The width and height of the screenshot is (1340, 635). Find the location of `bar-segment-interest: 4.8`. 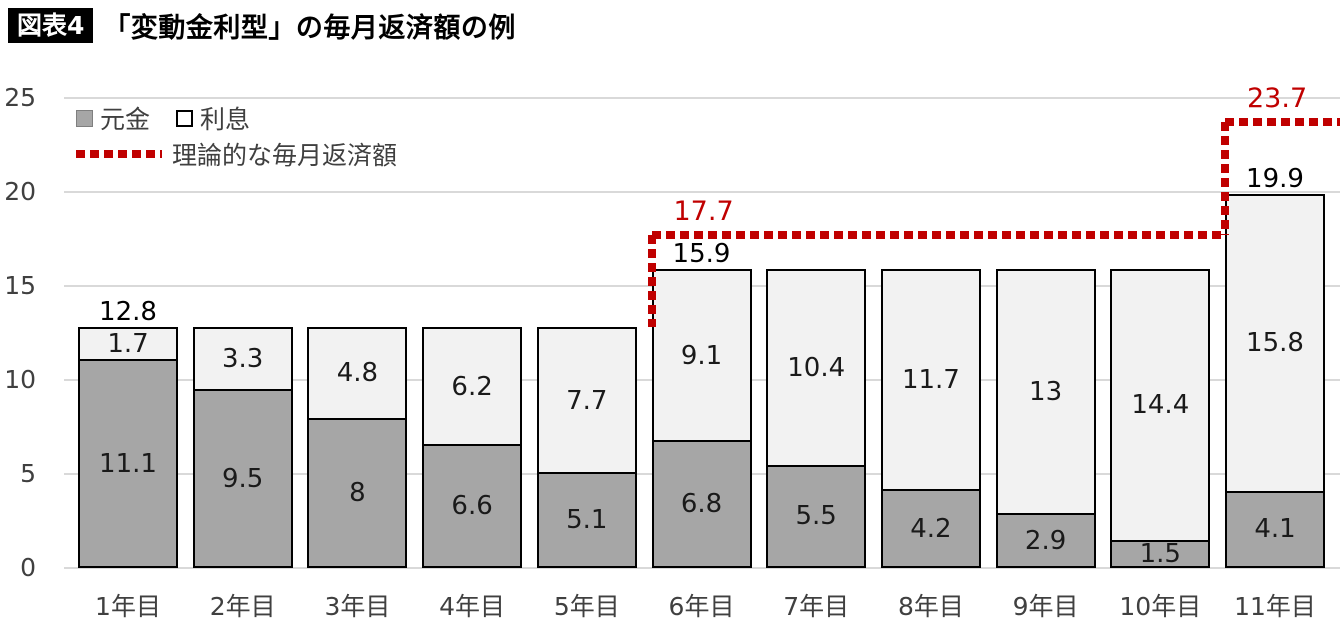

bar-segment-interest: 4.8 is located at coordinates (357, 372).